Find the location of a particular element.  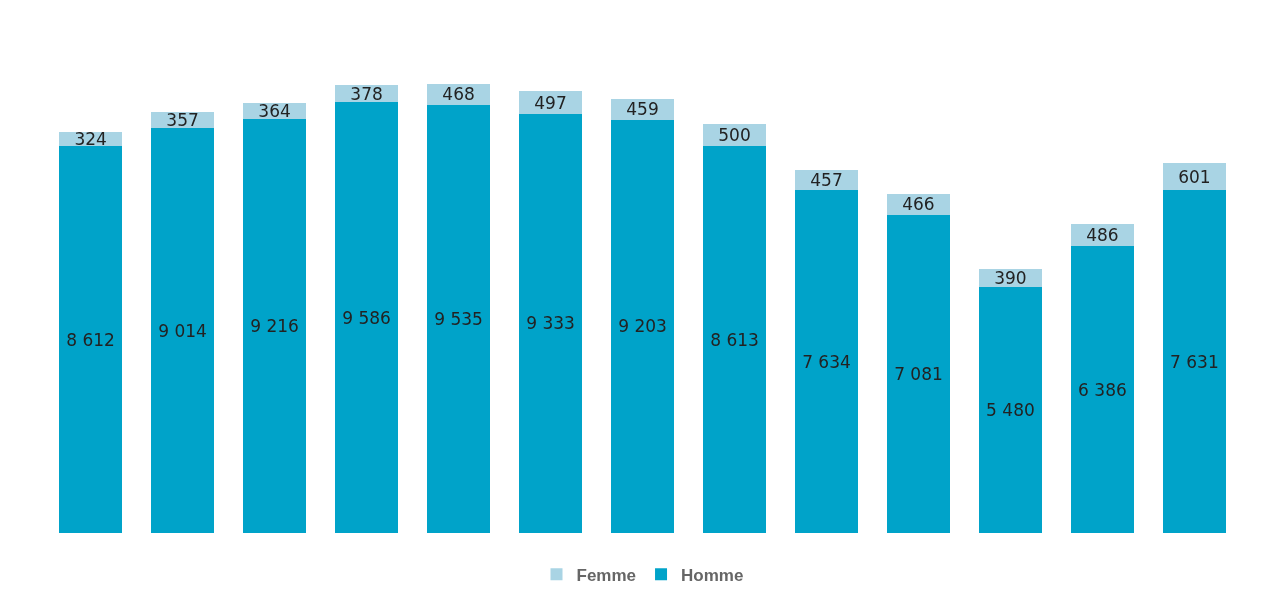

data-label: 7 081 is located at coordinates (918, 373).